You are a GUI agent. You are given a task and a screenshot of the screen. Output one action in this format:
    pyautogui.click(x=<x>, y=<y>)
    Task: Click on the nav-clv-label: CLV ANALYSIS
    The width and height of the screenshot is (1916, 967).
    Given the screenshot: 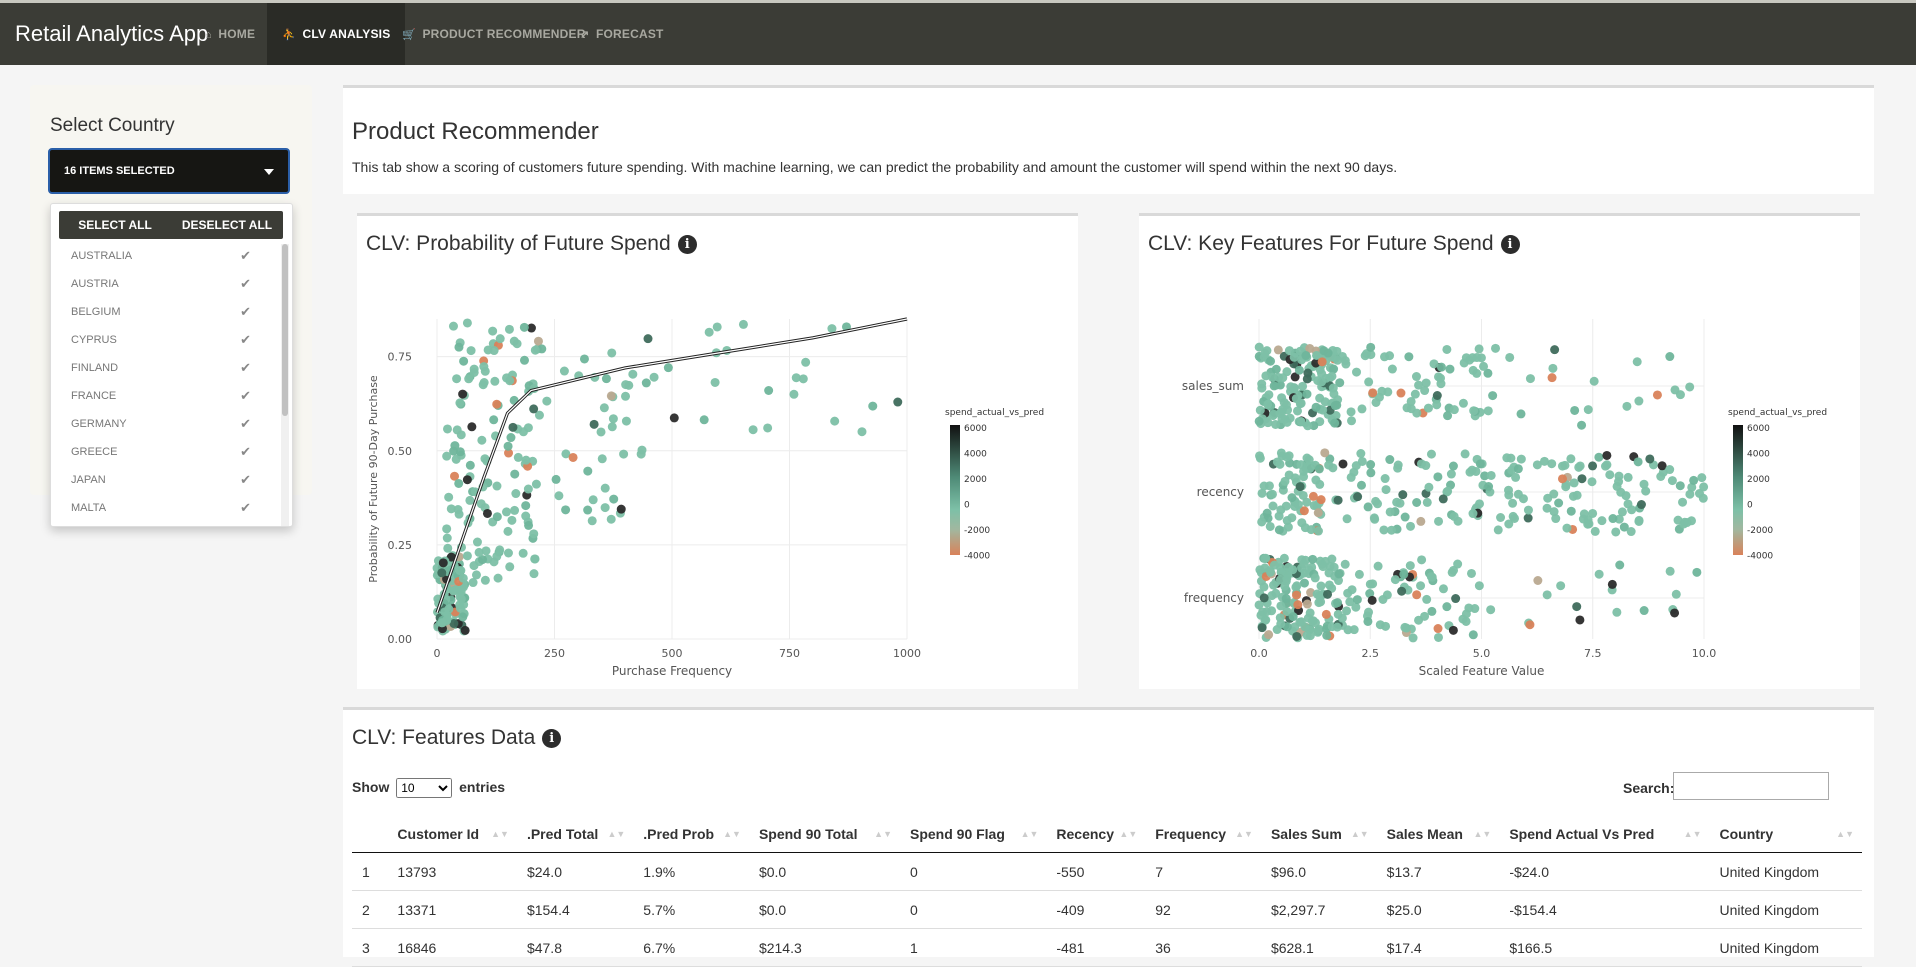 What is the action you would take?
    pyautogui.click(x=346, y=34)
    